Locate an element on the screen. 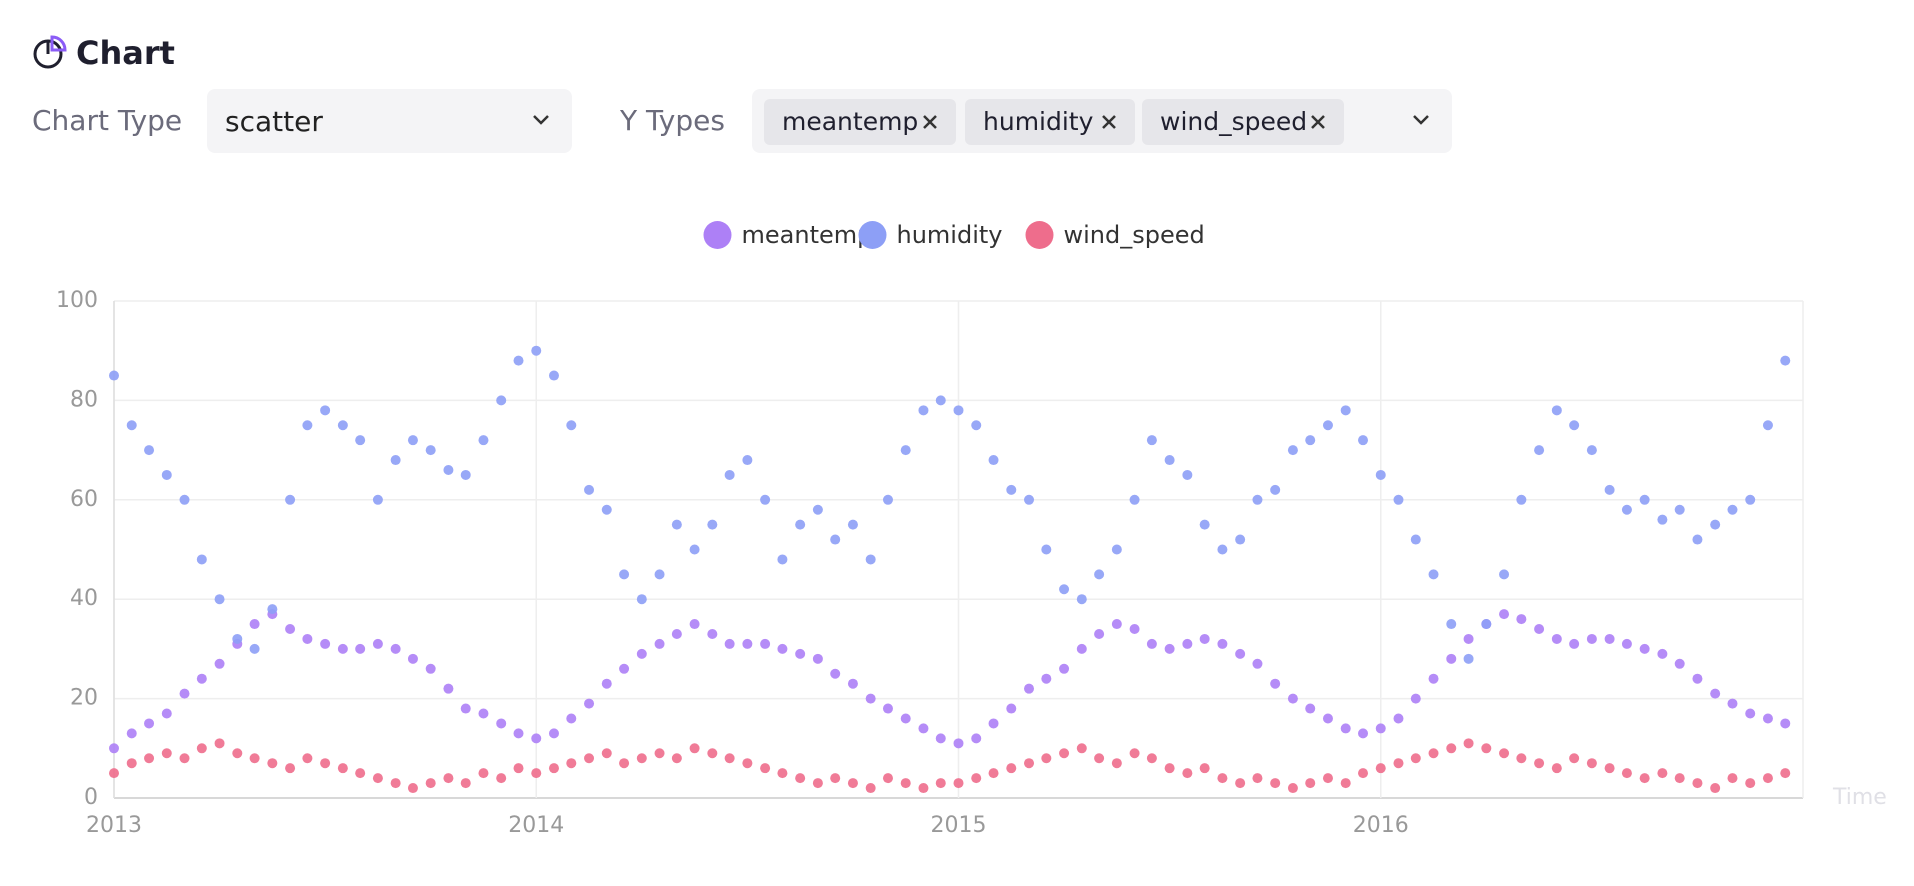 This screenshot has width=1914, height=886. tag: wind_speed is located at coordinates (1243, 122).